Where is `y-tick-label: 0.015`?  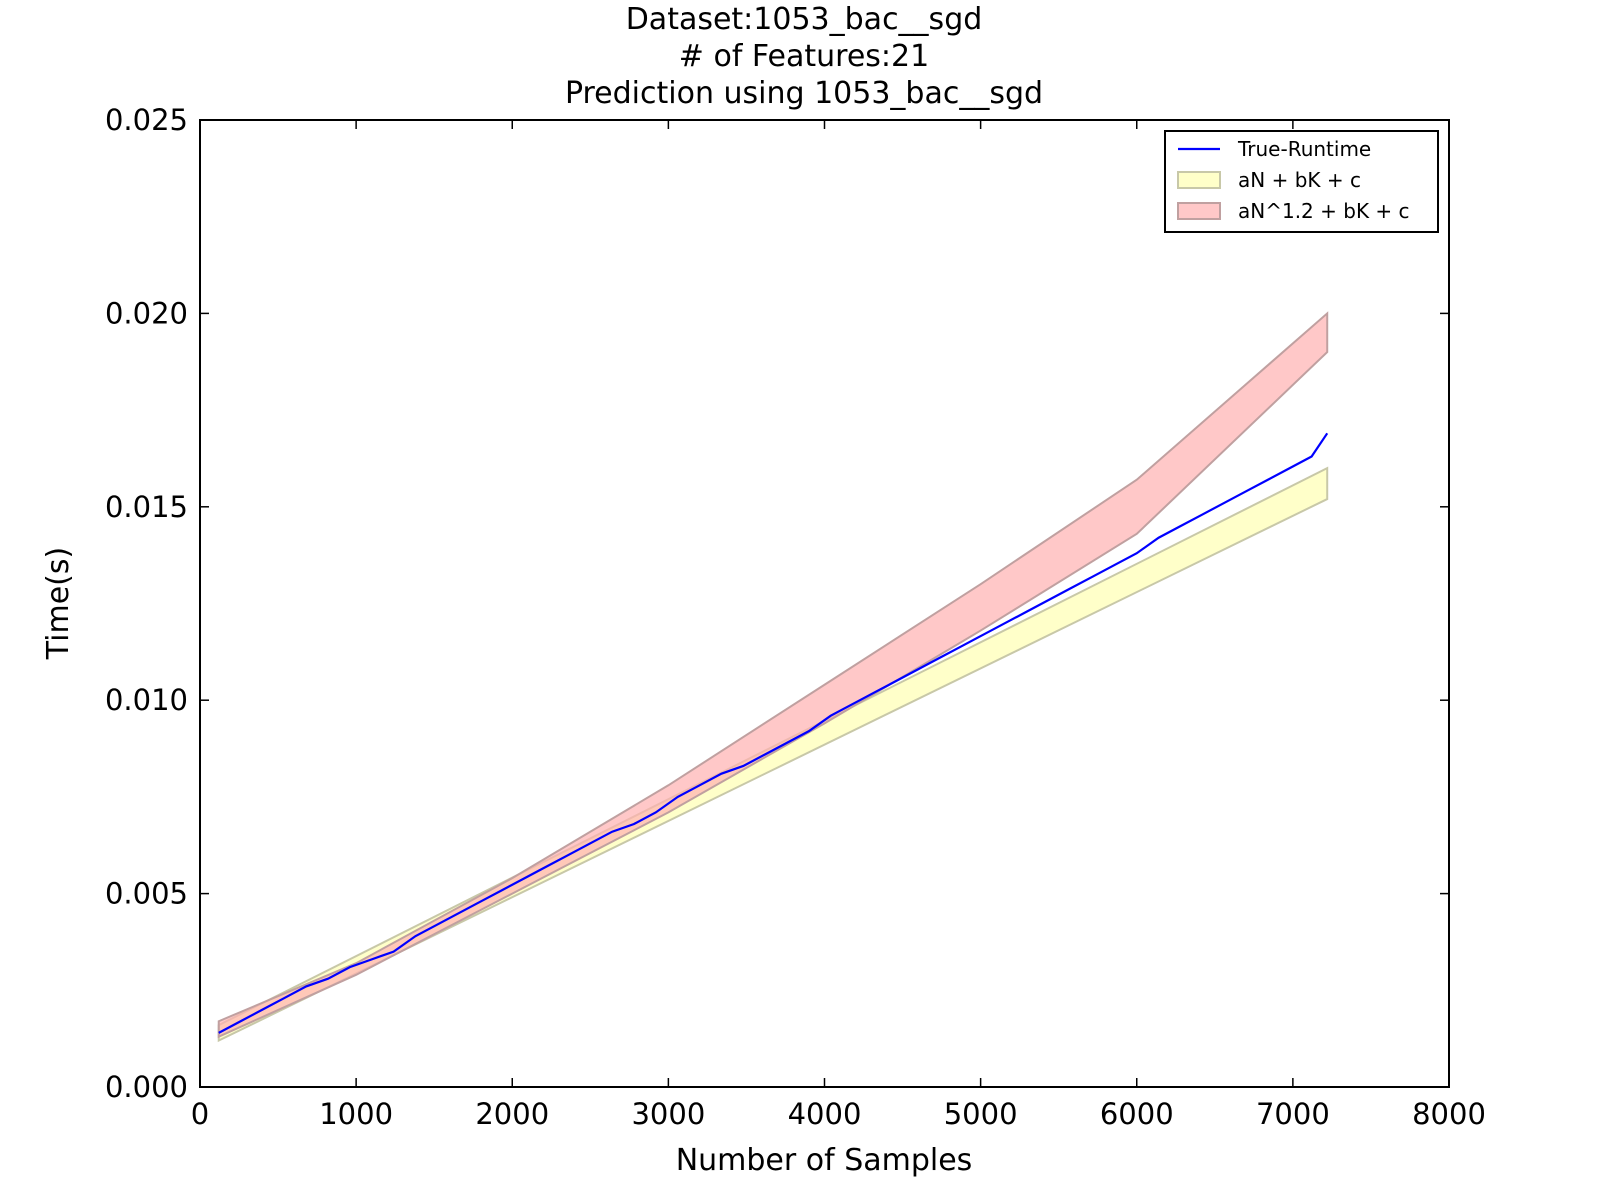
y-tick-label: 0.015 is located at coordinates (146, 507).